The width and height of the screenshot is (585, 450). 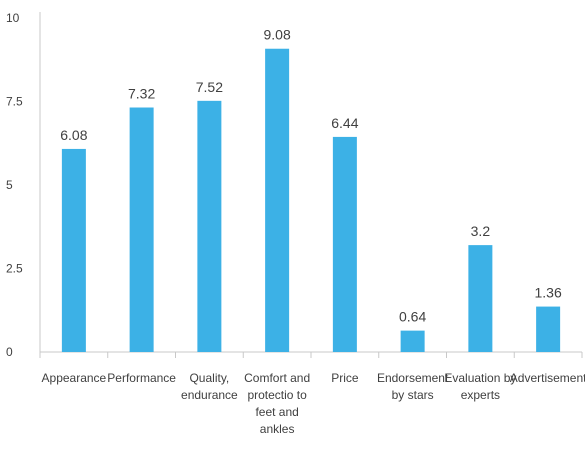 What do you see at coordinates (548, 293) in the screenshot?
I see `bar-value-label: 1.36` at bounding box center [548, 293].